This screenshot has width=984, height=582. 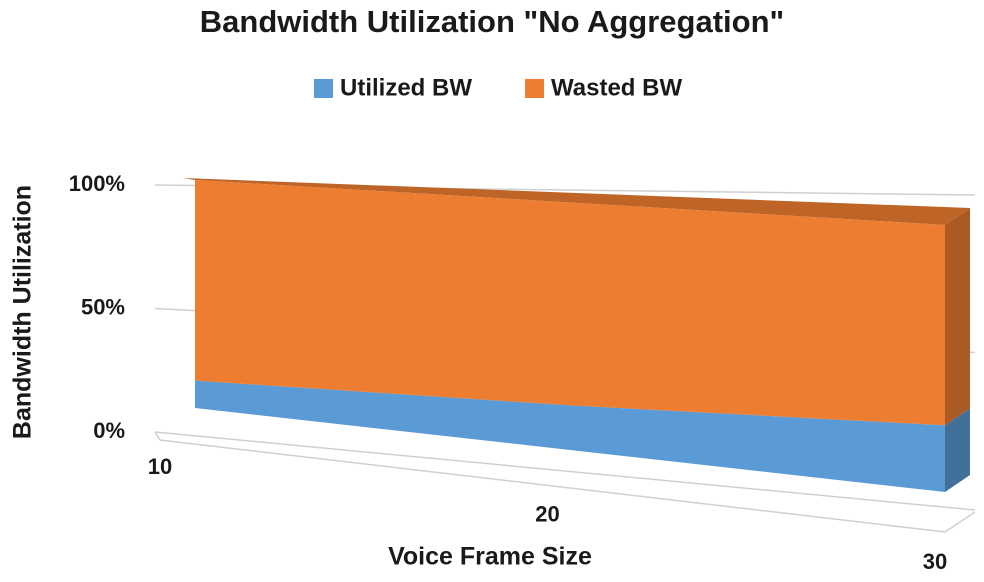 I want to click on x-tick-label: 10, so click(x=160, y=466).